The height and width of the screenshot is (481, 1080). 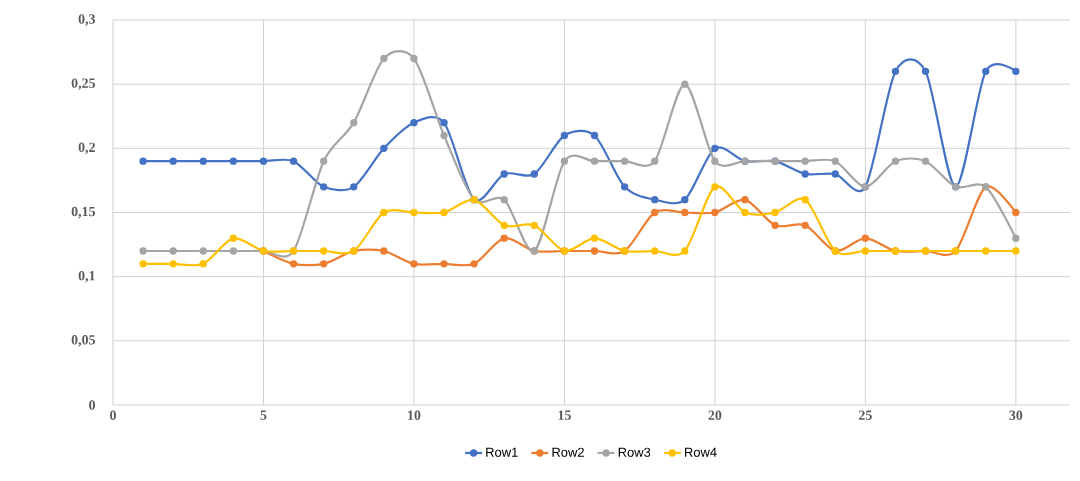 I want to click on legend-label: Row4, so click(x=701, y=452).